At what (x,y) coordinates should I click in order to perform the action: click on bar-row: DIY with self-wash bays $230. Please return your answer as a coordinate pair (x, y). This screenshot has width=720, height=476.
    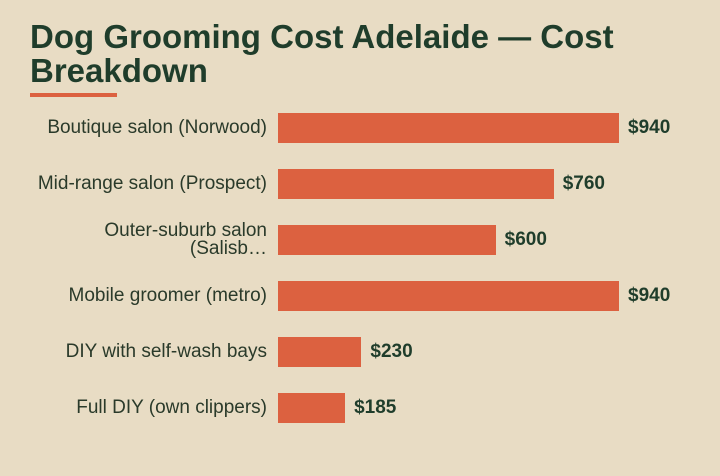
    Looking at the image, I should click on (360, 352).